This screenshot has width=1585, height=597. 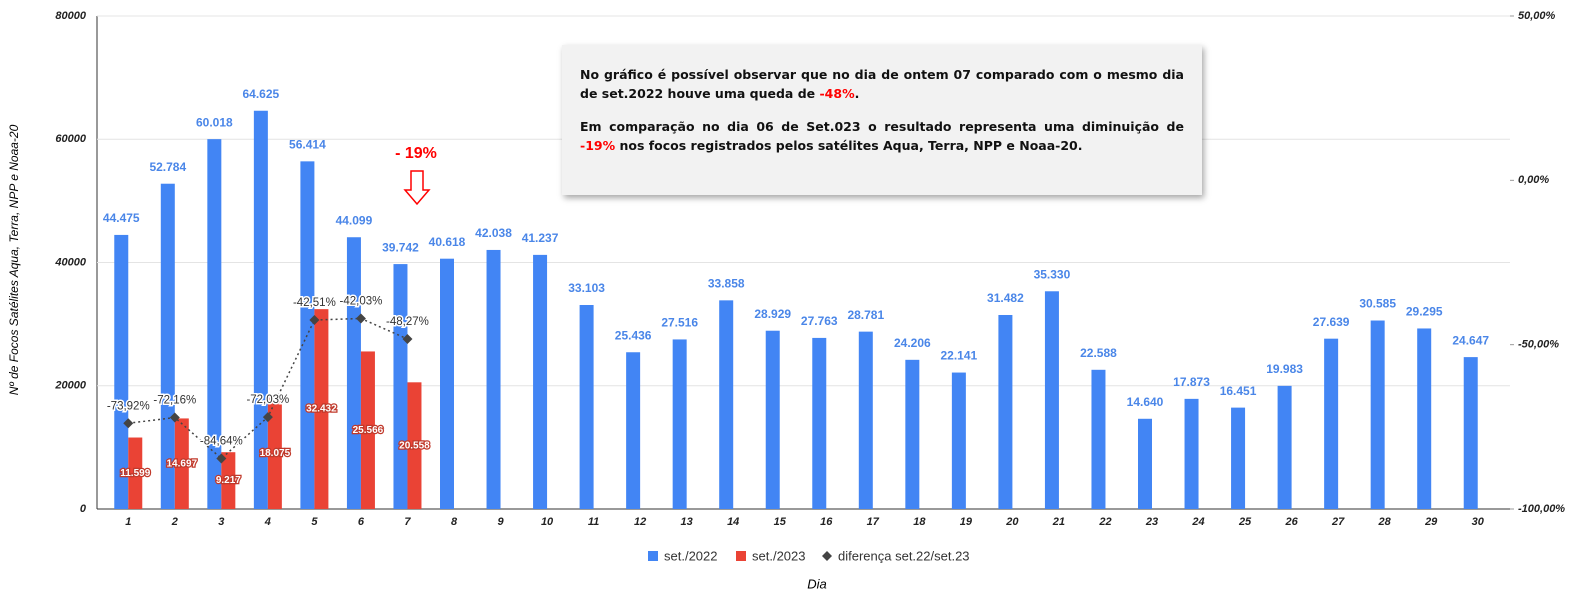 What do you see at coordinates (1284, 369) in the screenshot?
I see `value-label: 19.983` at bounding box center [1284, 369].